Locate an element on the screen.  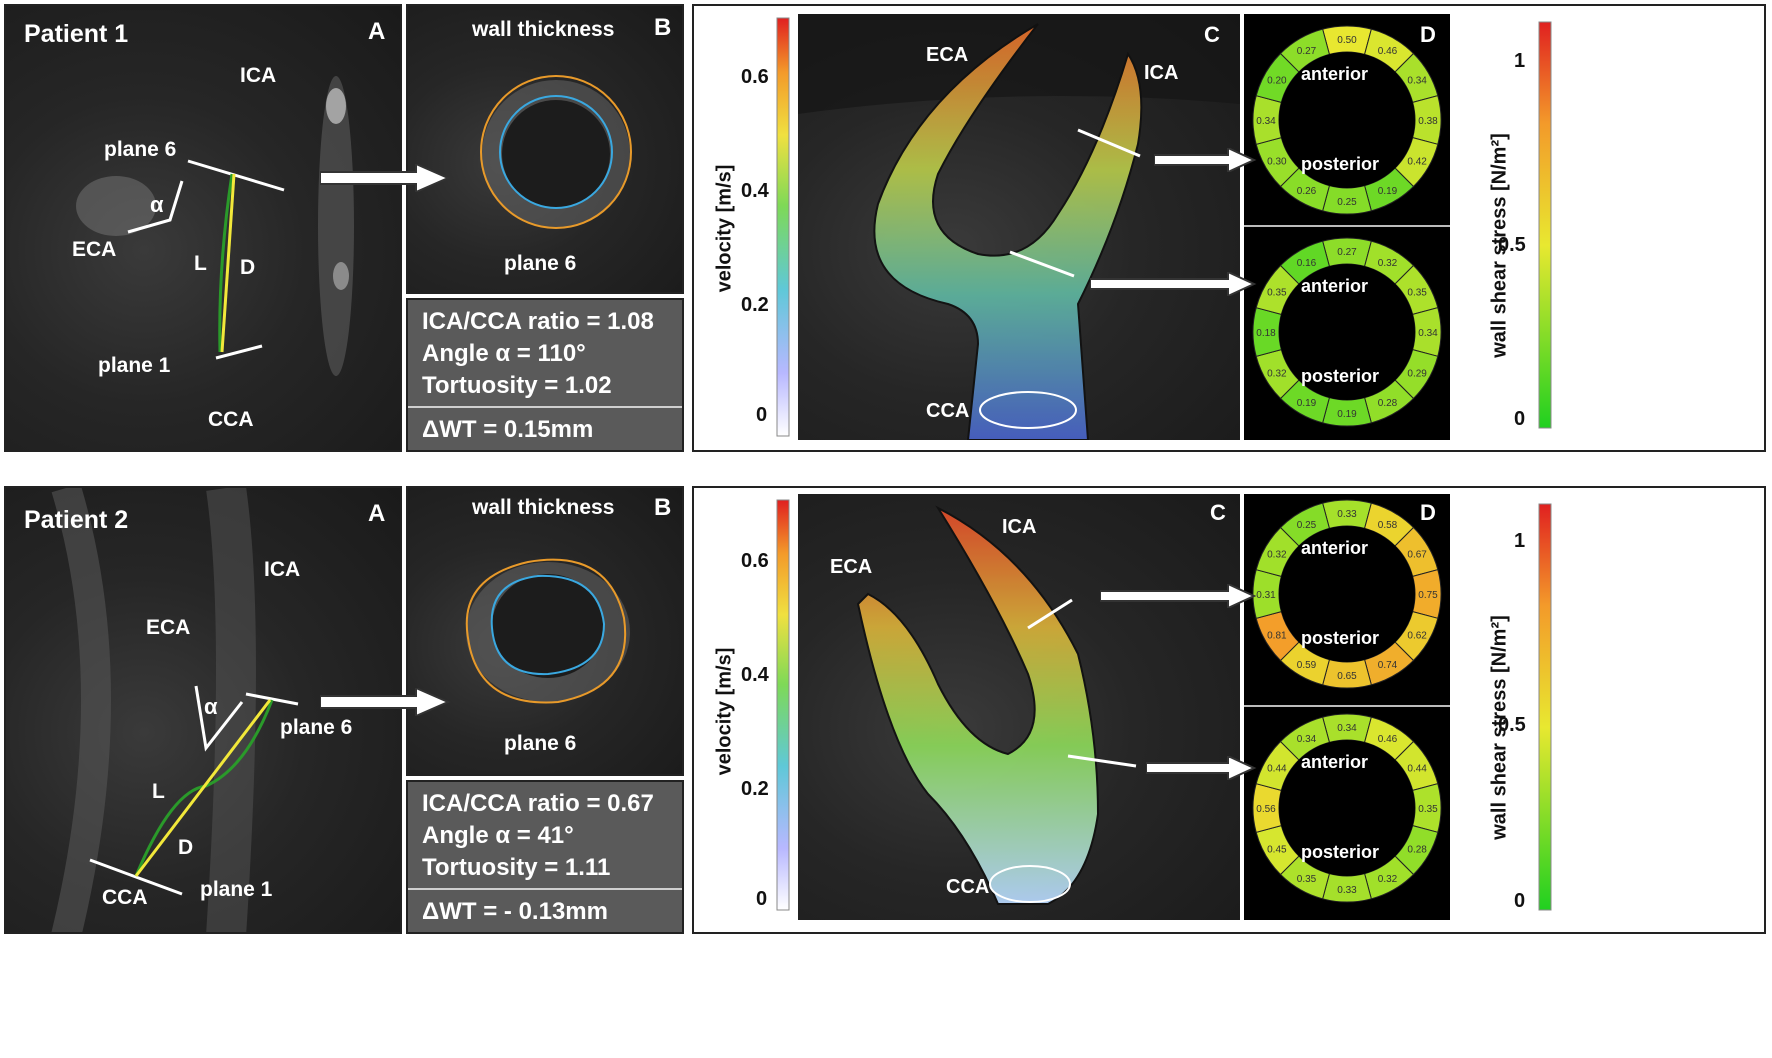
p2-label-plane1: plane 1 is located at coordinates (236, 889).